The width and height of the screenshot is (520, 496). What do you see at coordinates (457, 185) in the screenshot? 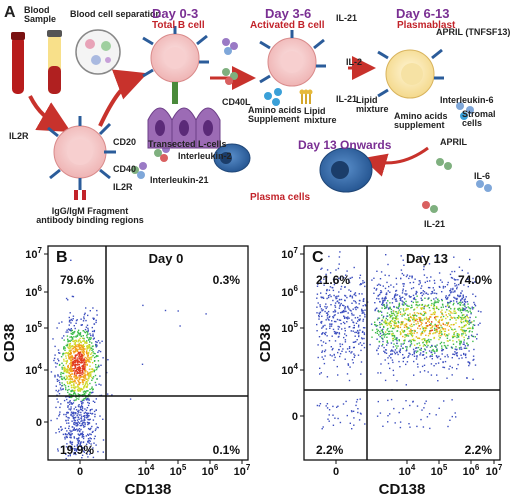
I see `cytokine-dots-right-icon` at bounding box center [457, 185].